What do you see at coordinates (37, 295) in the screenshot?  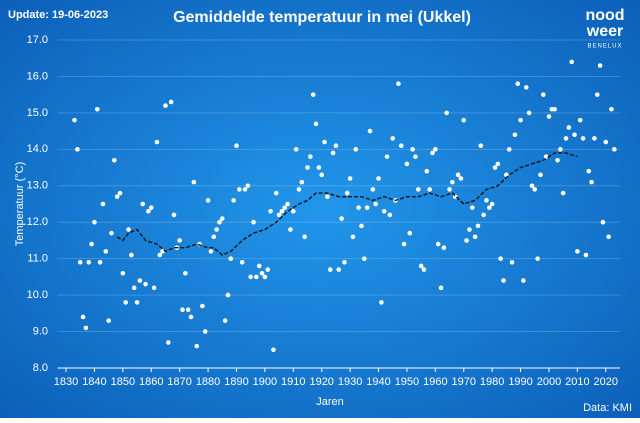 I see `y-tick-label: 10.0` at bounding box center [37, 295].